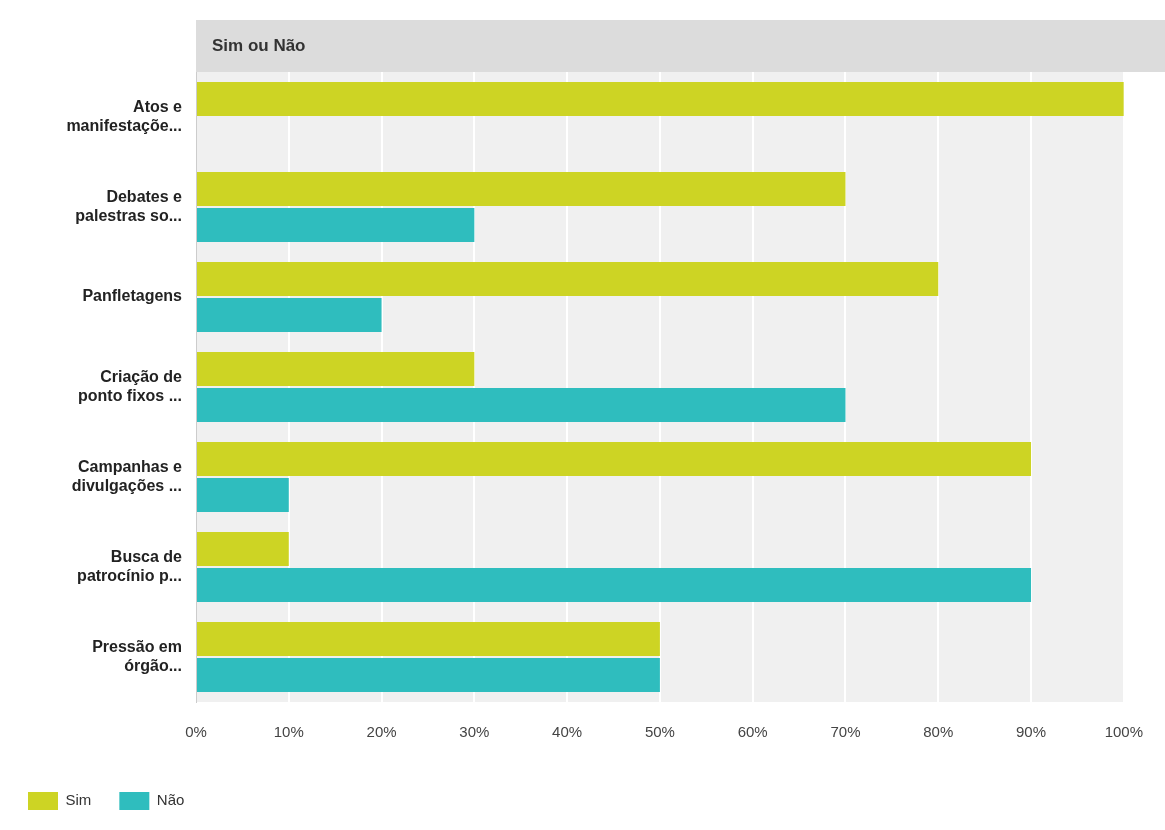 This screenshot has height=830, width=1165. I want to click on x-tick-label: 50%, so click(659, 732).